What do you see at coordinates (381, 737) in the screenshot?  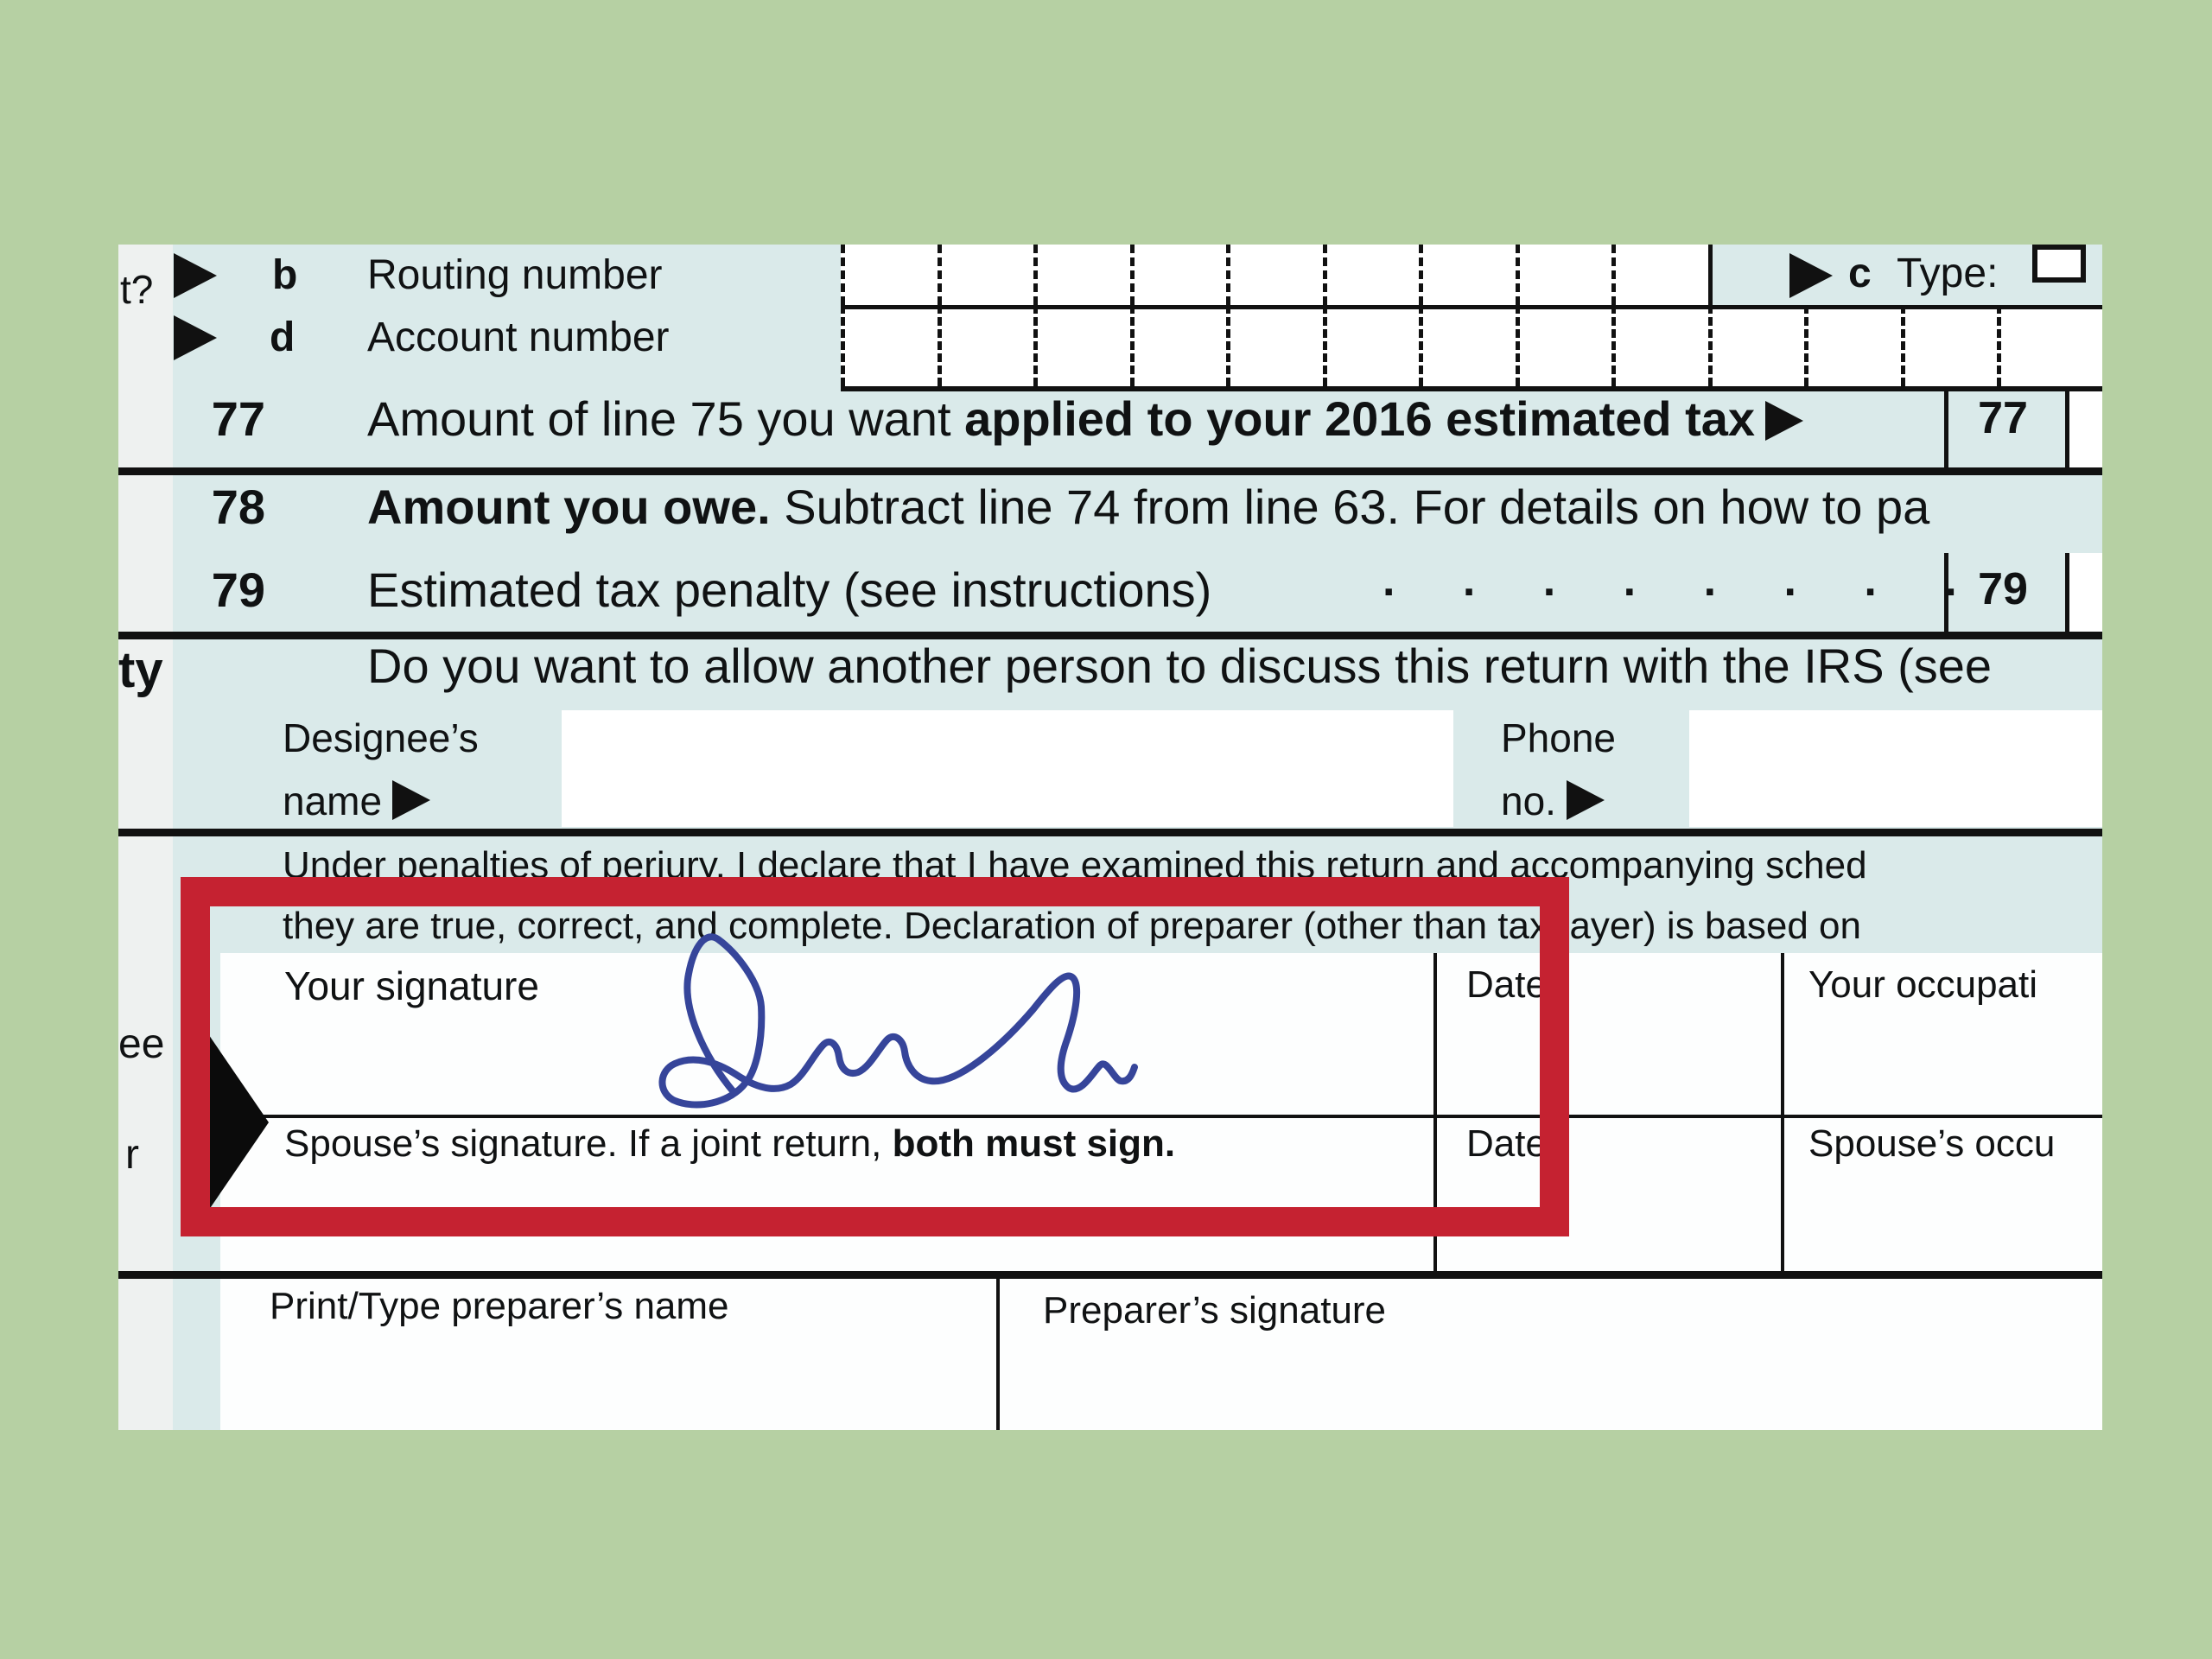 I see `designee-name-label-1: Designee’s` at bounding box center [381, 737].